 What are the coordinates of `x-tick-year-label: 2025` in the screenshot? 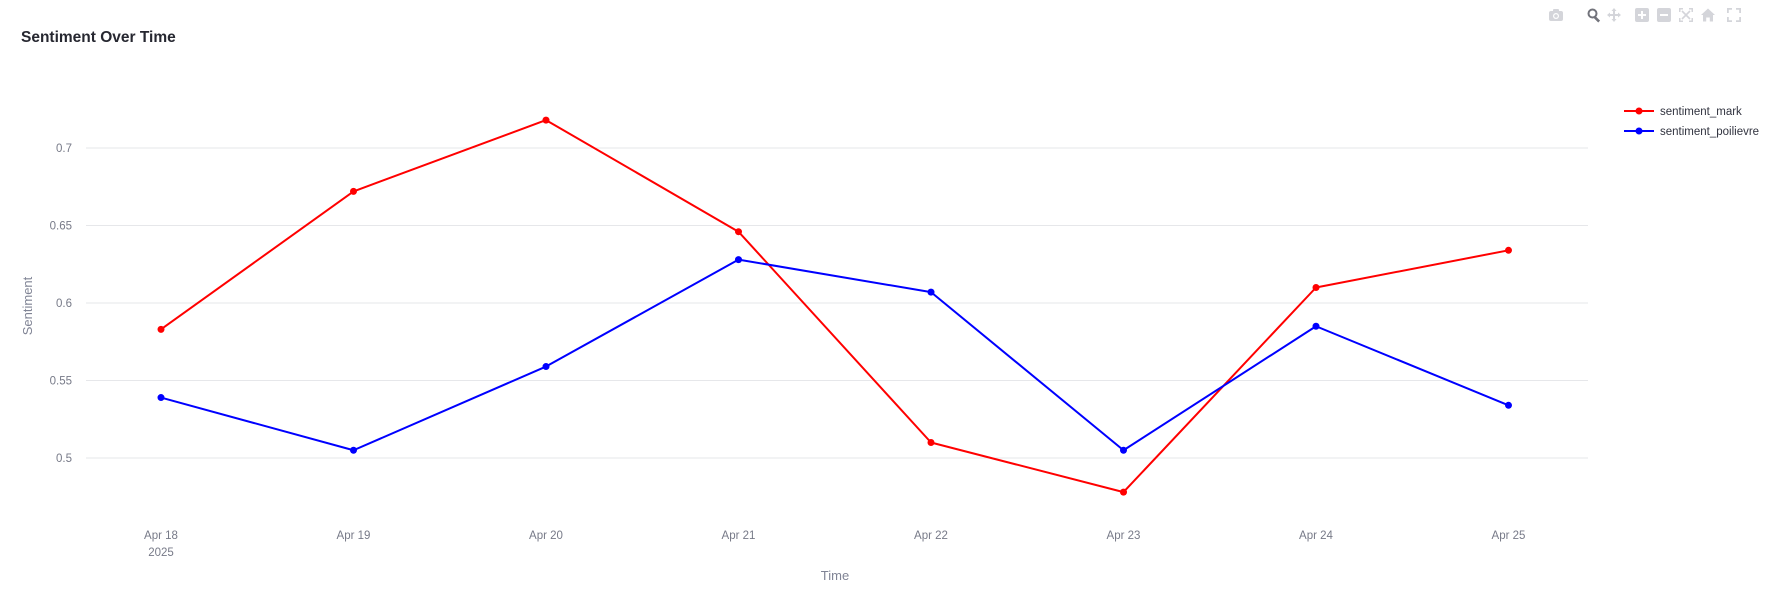 It's located at (161, 553).